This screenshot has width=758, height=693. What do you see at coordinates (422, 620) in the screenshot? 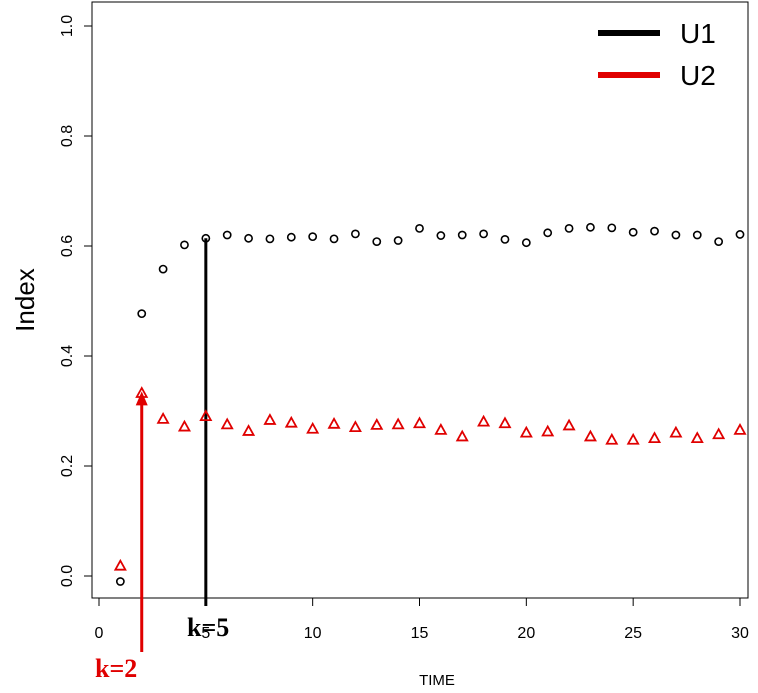
I see `x-axis: 0 5 10 15 20 25 30` at bounding box center [422, 620].